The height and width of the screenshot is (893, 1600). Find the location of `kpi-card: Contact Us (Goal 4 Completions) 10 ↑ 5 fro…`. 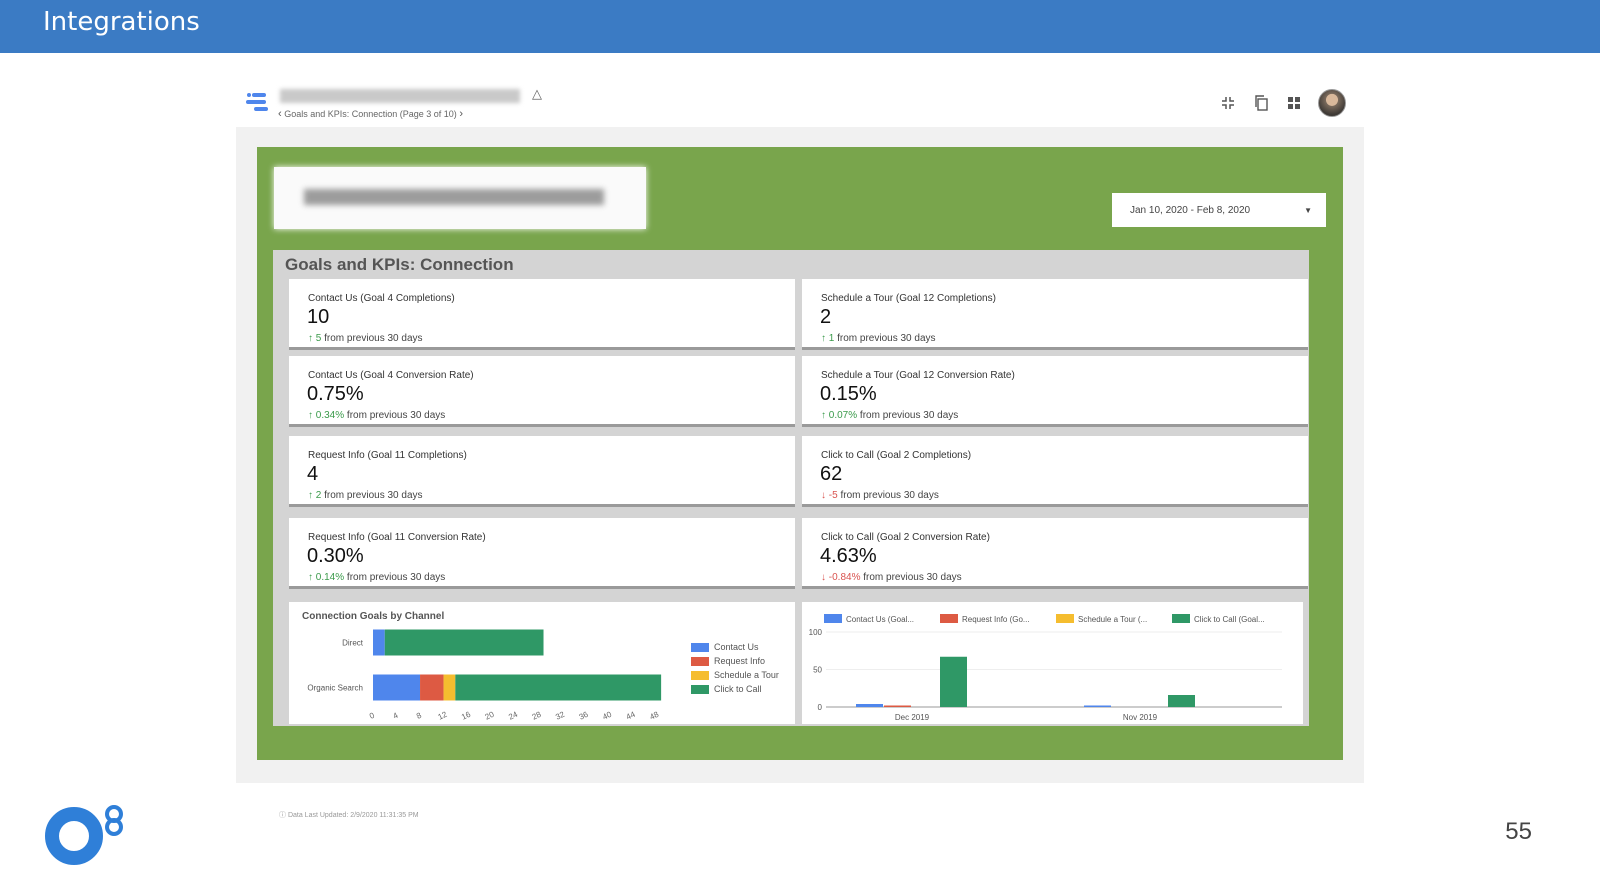

kpi-card: Contact Us (Goal 4 Completions) 10 ↑ 5 fro… is located at coordinates (542, 314).